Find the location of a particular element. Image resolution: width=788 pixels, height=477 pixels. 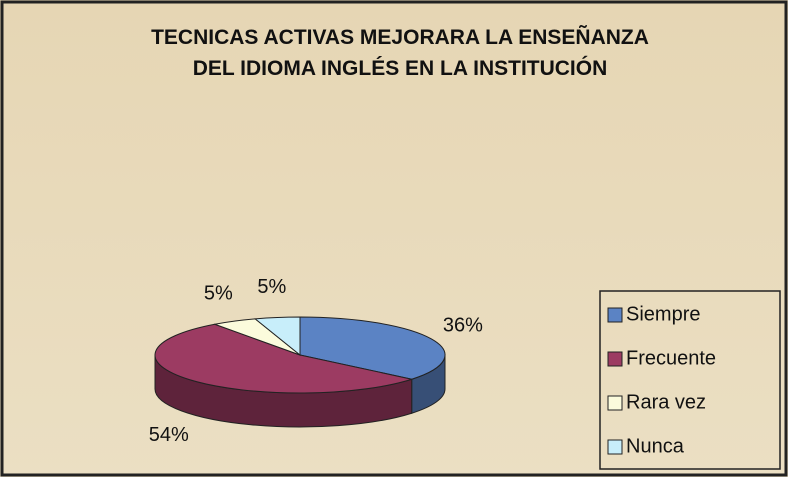

legend-label: Siempre is located at coordinates (663, 314).